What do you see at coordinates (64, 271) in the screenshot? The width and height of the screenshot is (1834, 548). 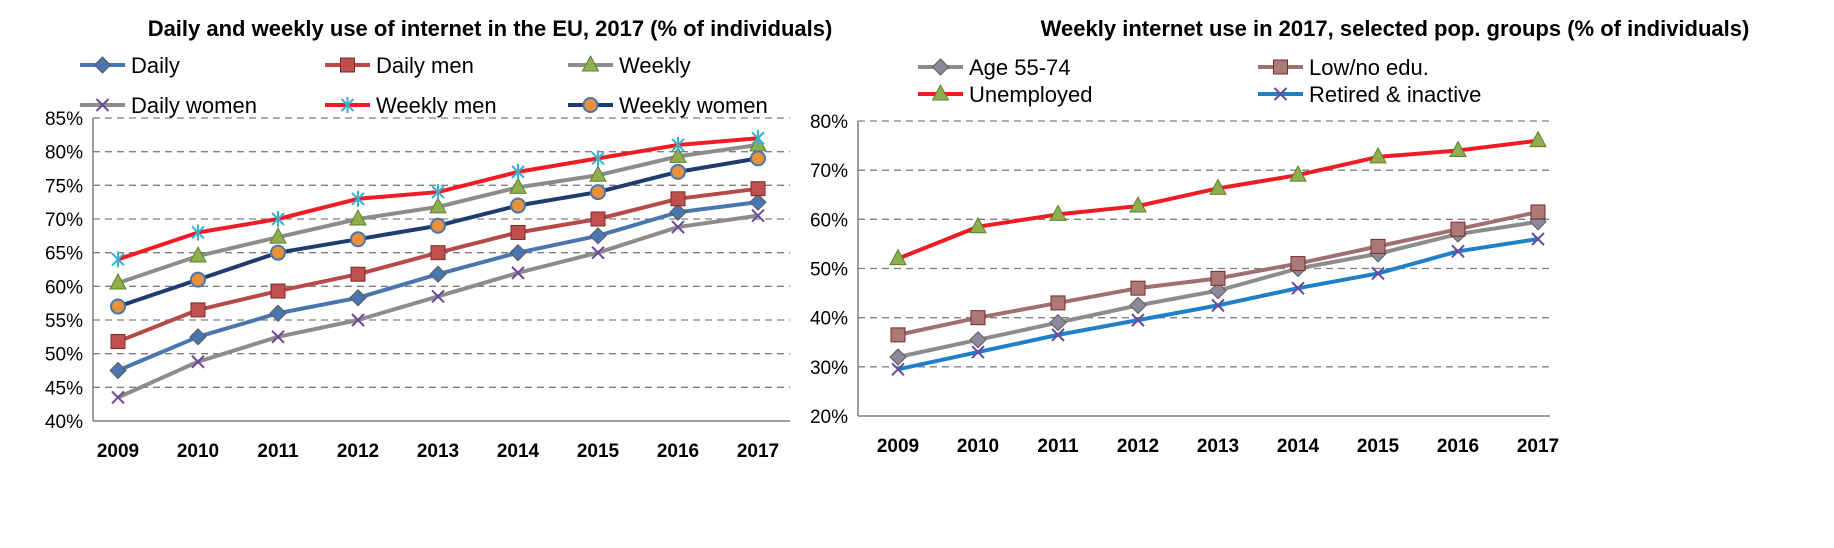 I see `y-tick-labels: 40% 45% 50% 55% 60% 65% 70% 75% 80% 85%` at bounding box center [64, 271].